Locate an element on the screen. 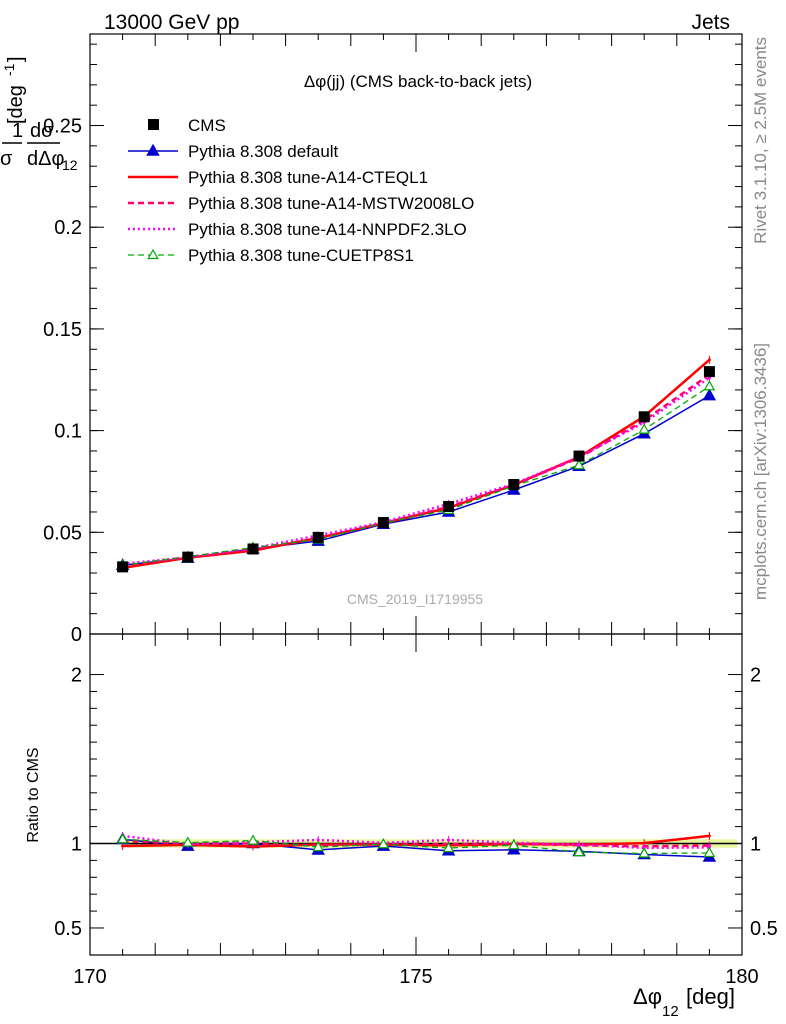 This screenshot has height=1024, width=786. y-tick-label: 0.1 is located at coordinates (68, 432).